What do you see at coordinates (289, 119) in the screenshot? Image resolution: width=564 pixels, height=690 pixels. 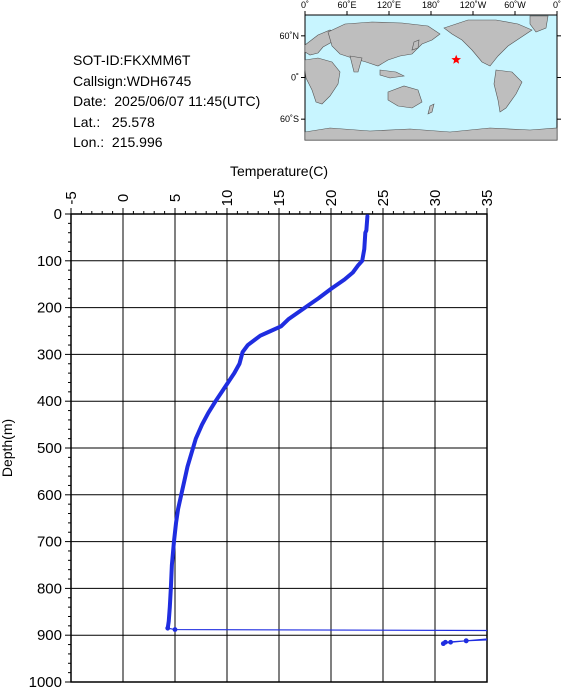 I see `map-lat-label: 60˚S` at bounding box center [289, 119].